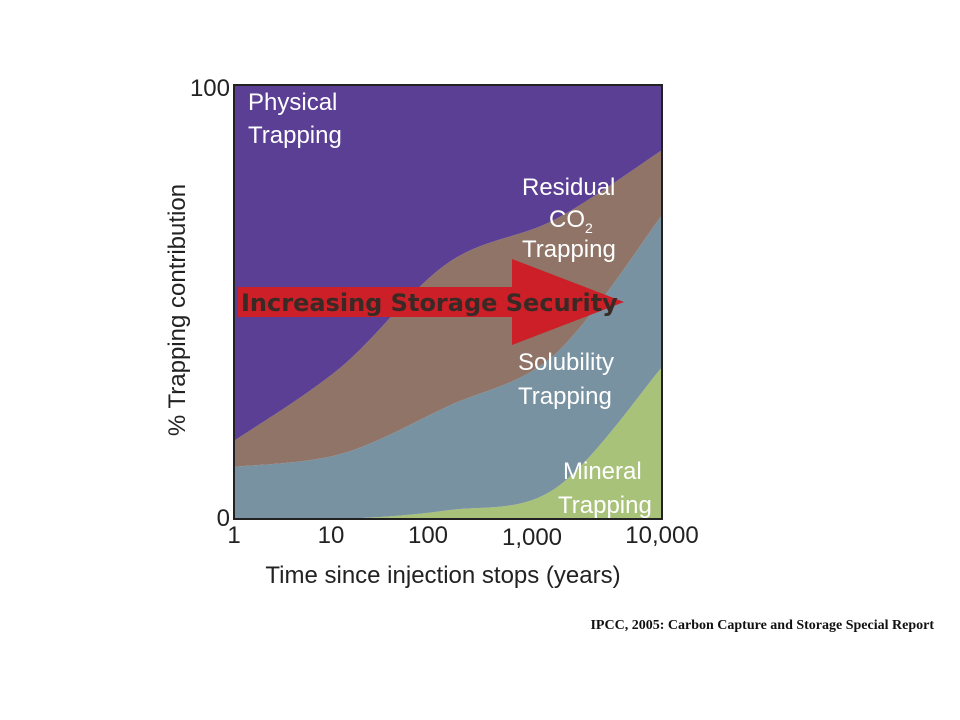 Image resolution: width=960 pixels, height=720 pixels. Describe the element at coordinates (177, 310) in the screenshot. I see `y-axis-label: % Trapping contribution` at that location.